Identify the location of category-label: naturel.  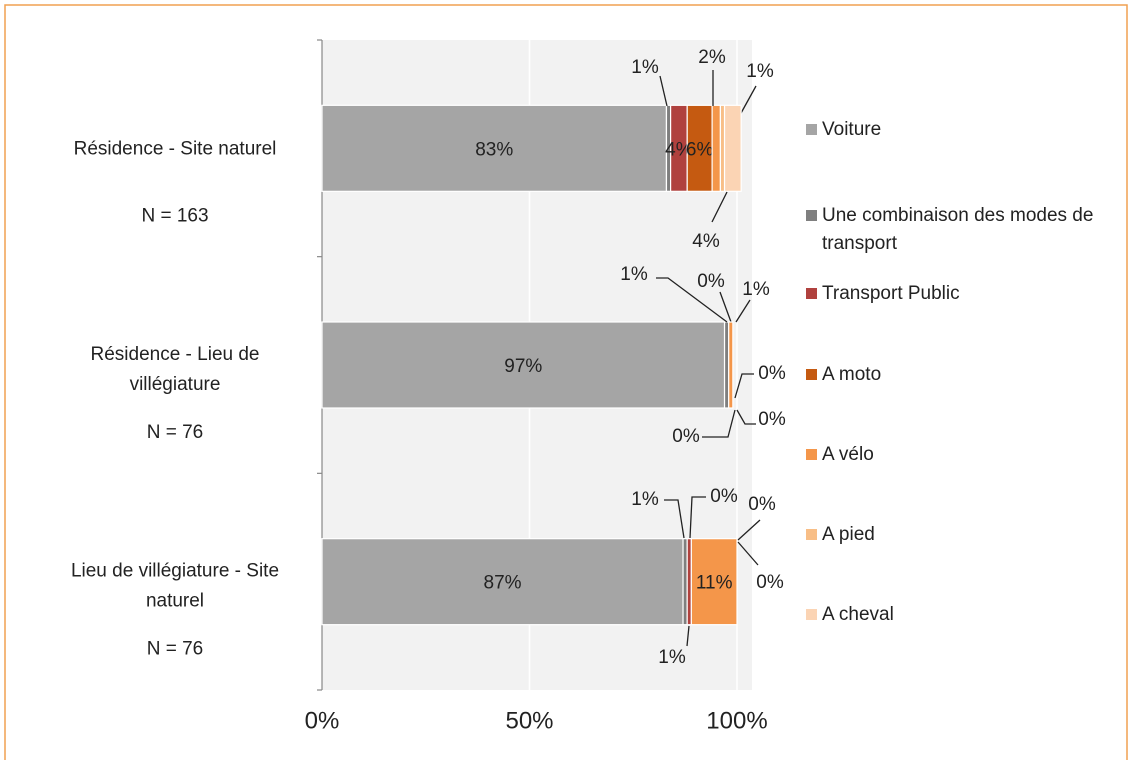
(175, 601).